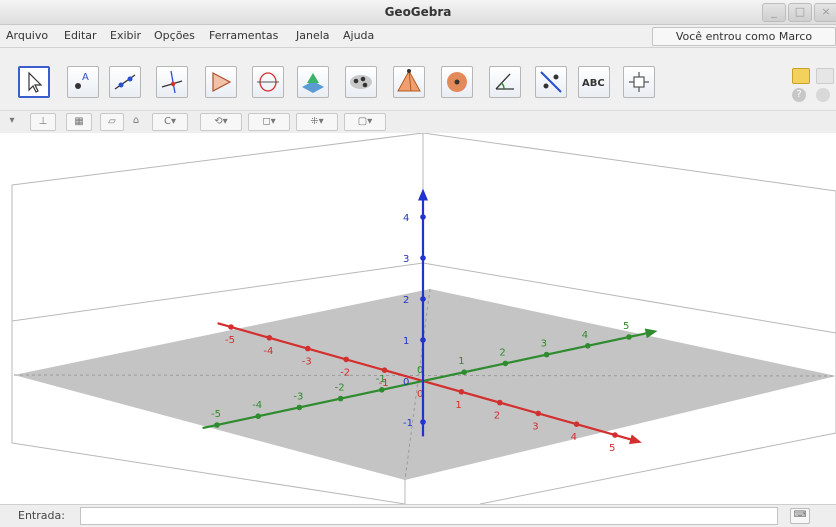 This screenshot has height=527, width=836. What do you see at coordinates (80, 35) in the screenshot?
I see `menu-editar: Editar` at bounding box center [80, 35].